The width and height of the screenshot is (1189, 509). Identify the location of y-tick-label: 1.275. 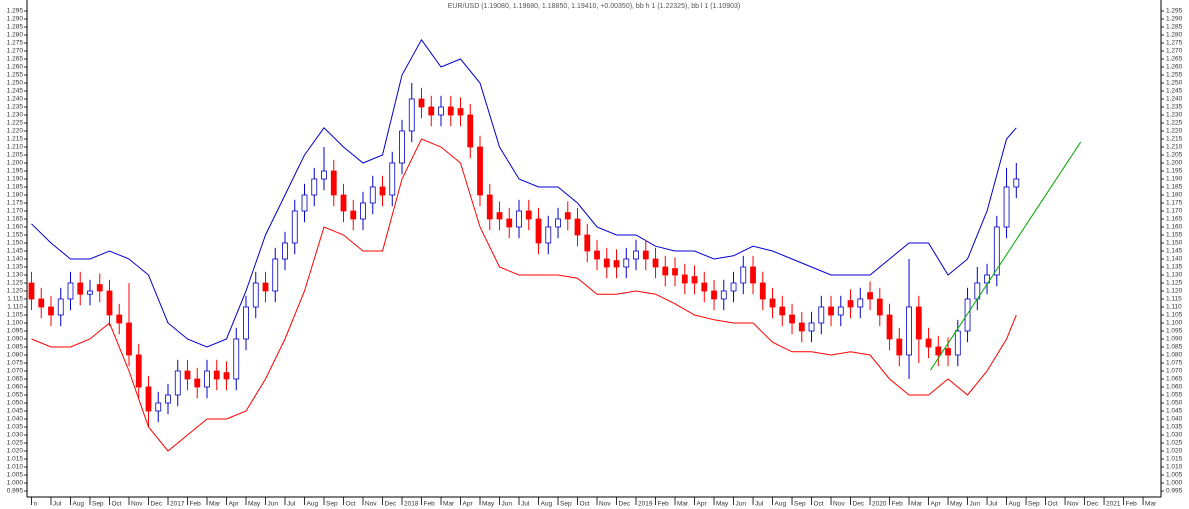
(15, 43).